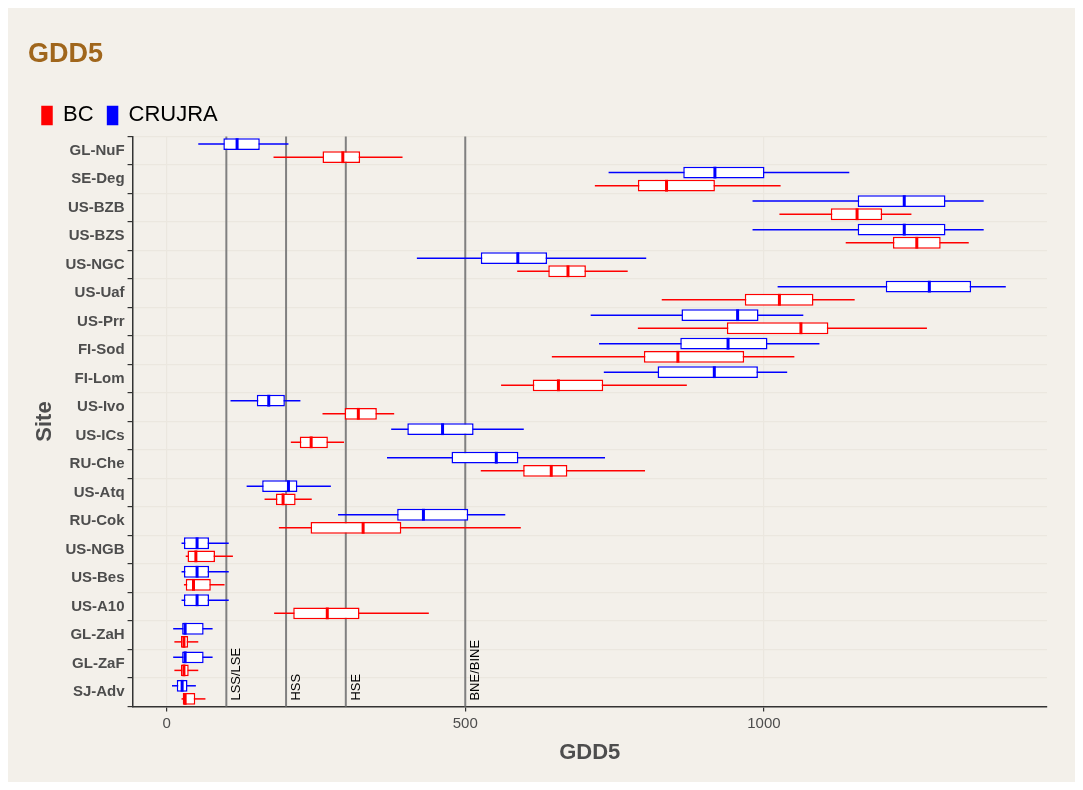 Image resolution: width=1083 pixels, height=790 pixels. What do you see at coordinates (173, 114) in the screenshot?
I see `legend-label: CRUJRA` at bounding box center [173, 114].